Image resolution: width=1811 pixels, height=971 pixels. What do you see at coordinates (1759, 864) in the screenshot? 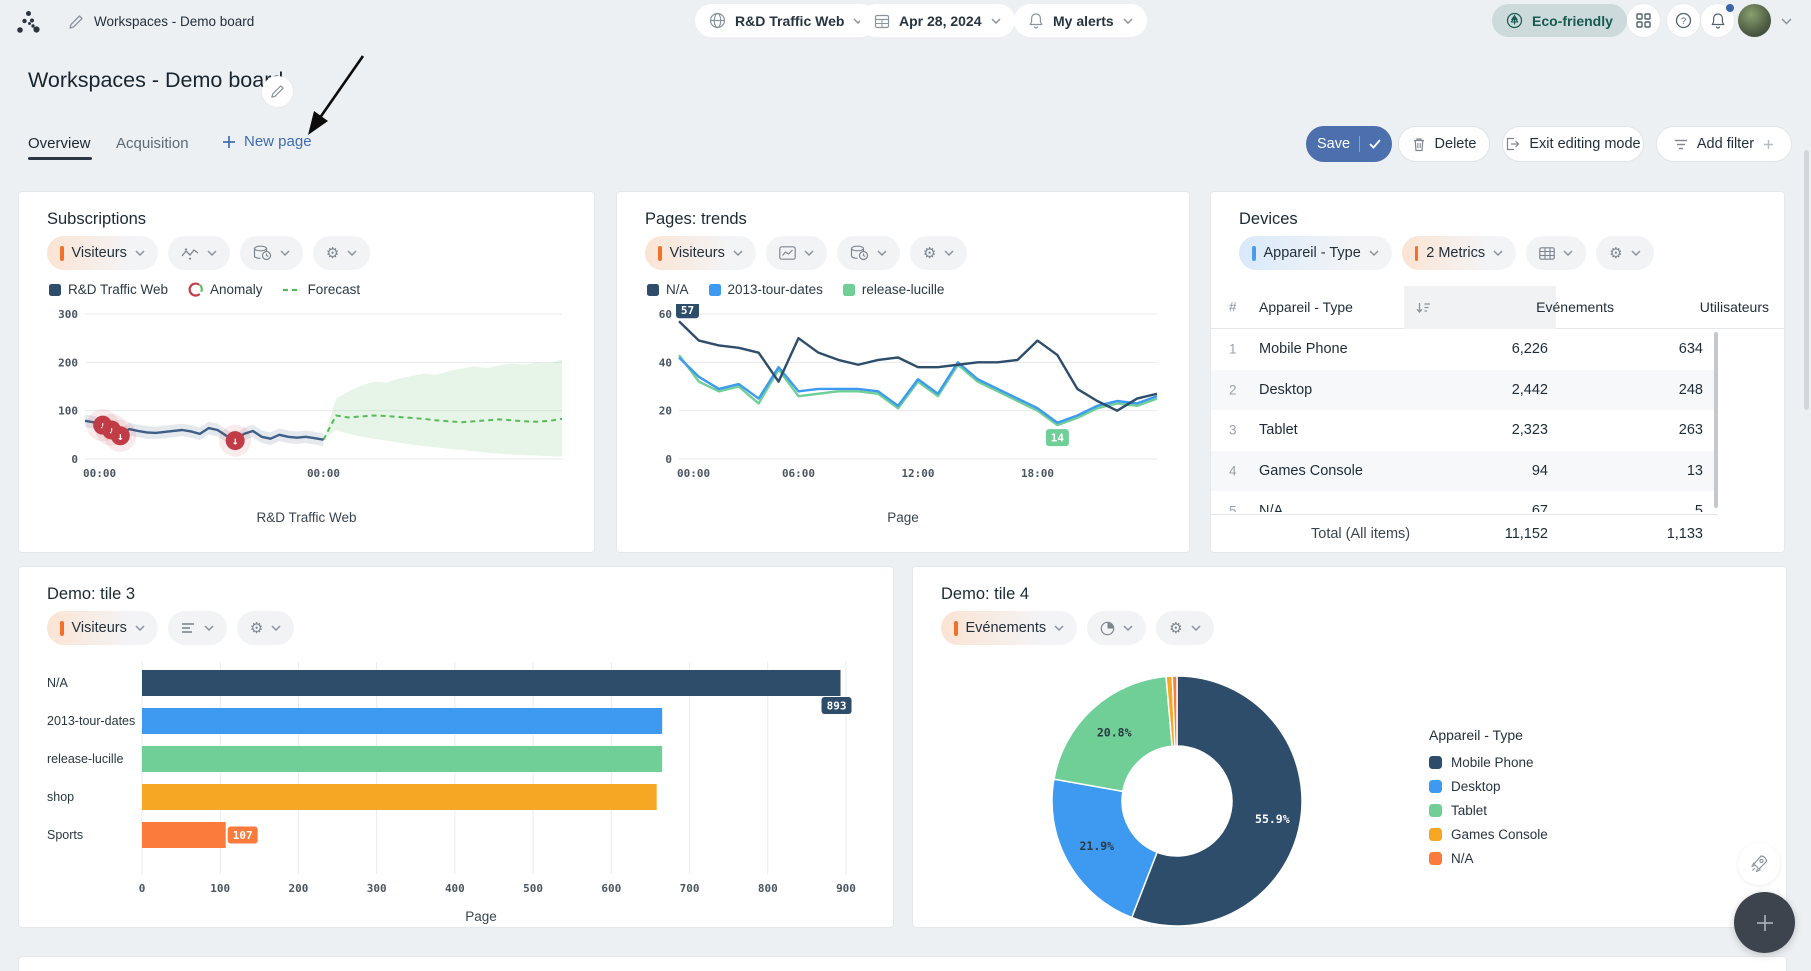
I see `ai-assistant-rocket-button` at bounding box center [1759, 864].